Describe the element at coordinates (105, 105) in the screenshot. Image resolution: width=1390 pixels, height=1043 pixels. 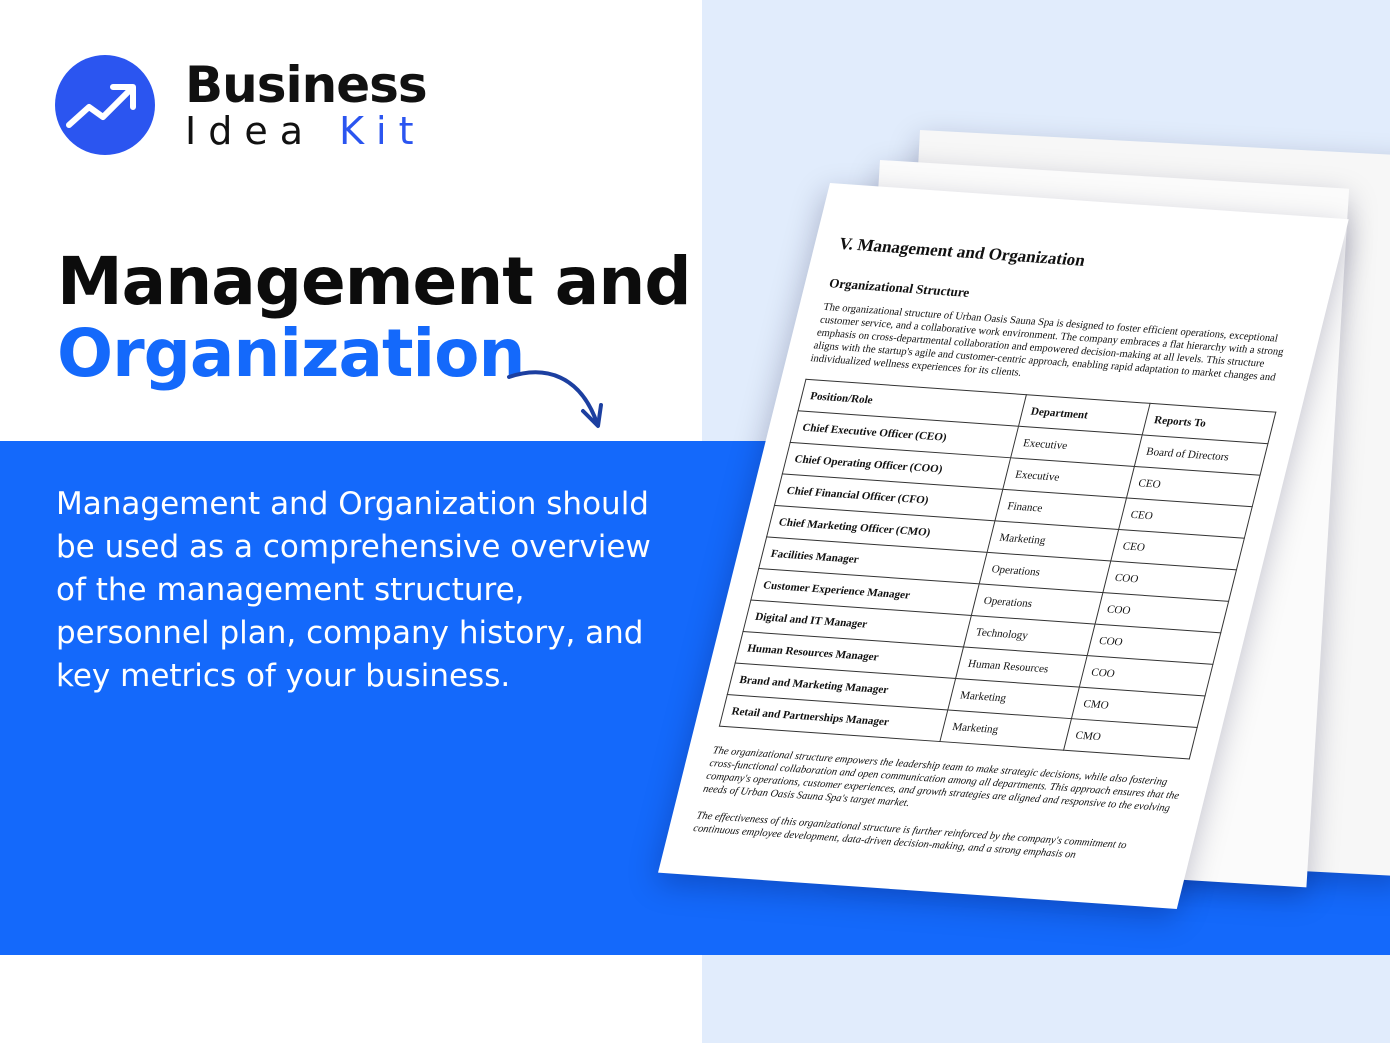
I see `trend-arrow-icon` at that location.